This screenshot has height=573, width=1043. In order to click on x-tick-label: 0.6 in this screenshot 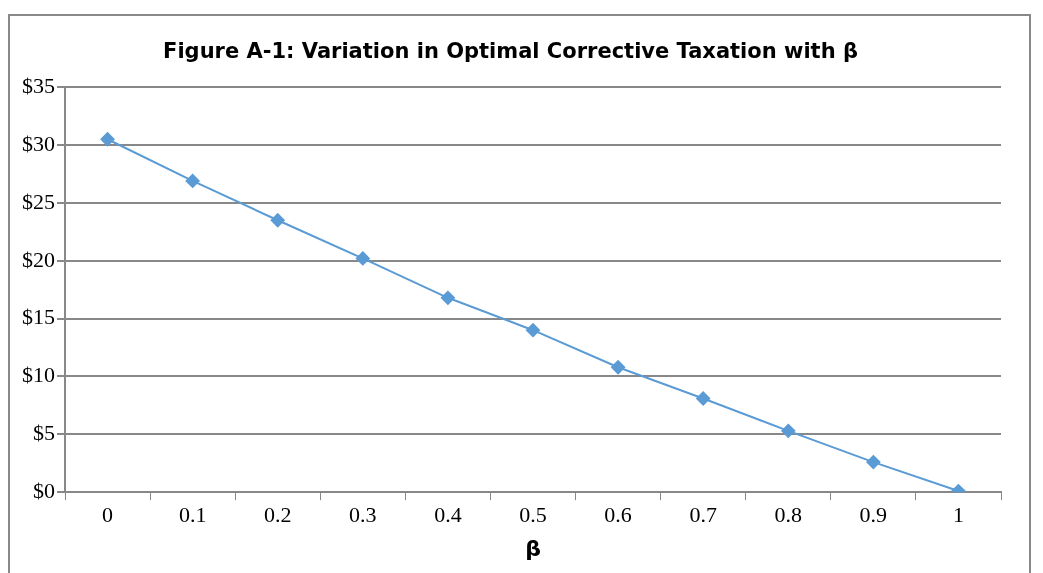, I will do `click(618, 515)`.